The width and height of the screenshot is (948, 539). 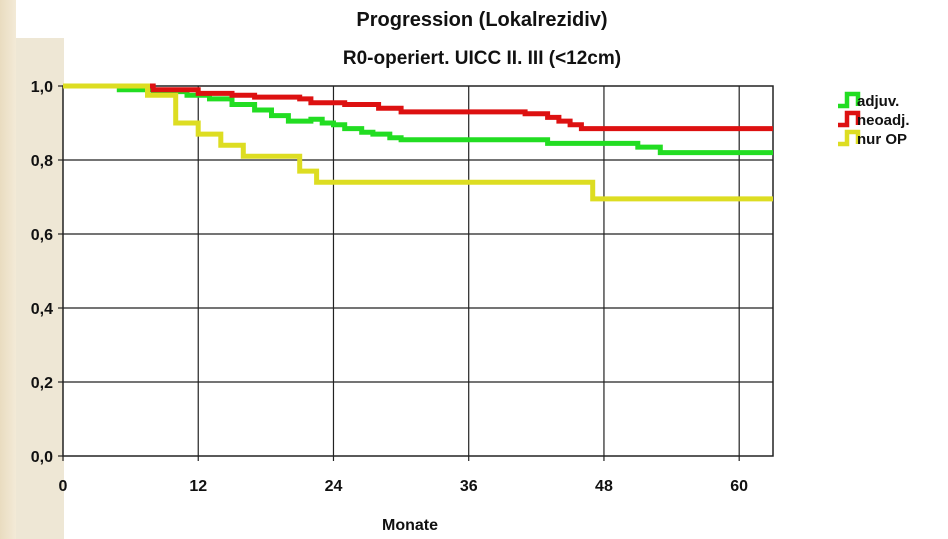 What do you see at coordinates (8, 269) in the screenshot?
I see `decorative-side-strip` at bounding box center [8, 269].